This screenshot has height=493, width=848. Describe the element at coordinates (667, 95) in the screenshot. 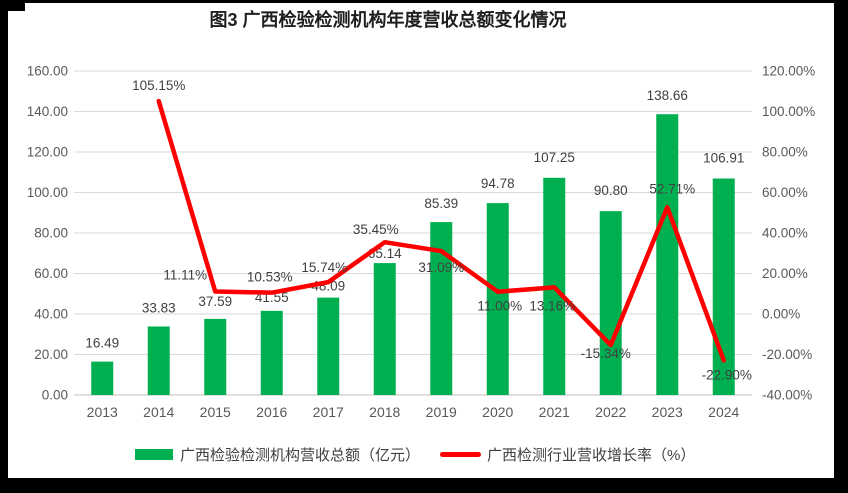

I see `bar-label-2023: 138.66` at that location.